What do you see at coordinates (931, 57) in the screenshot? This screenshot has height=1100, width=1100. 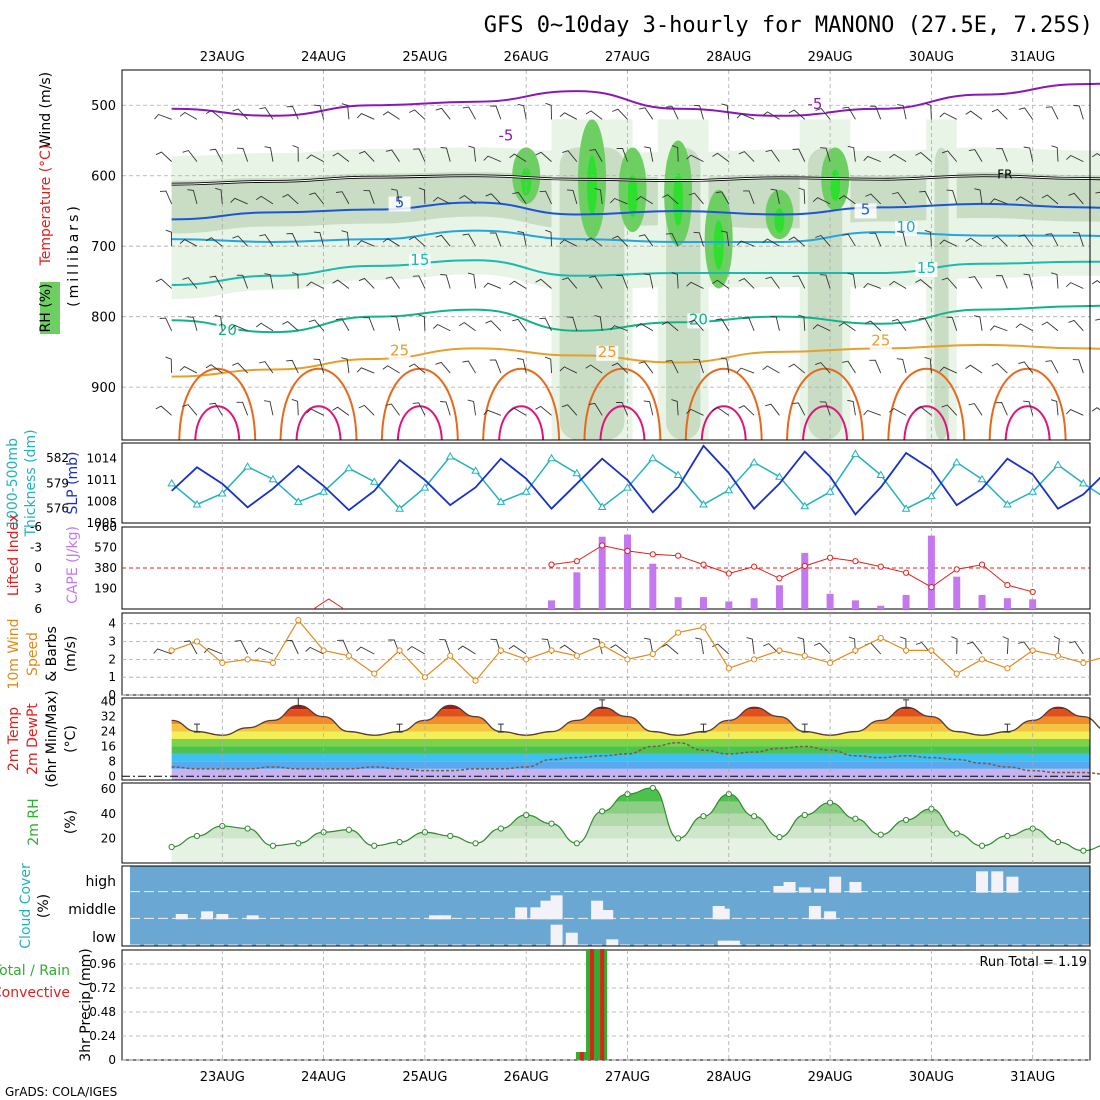 I see `date-top-7: 30AUG` at bounding box center [931, 57].